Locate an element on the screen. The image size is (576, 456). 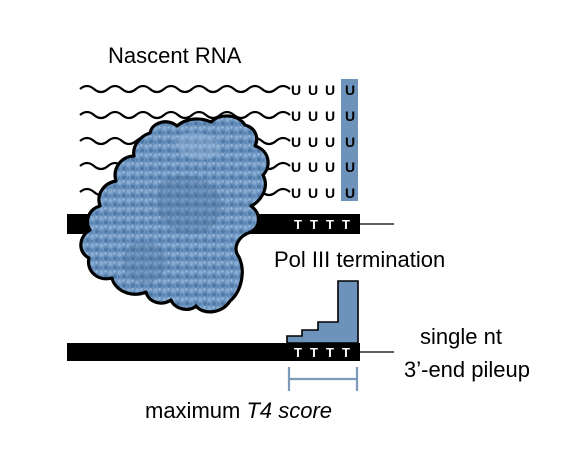
pileup-label: 3’-end pileup is located at coordinates (467, 369).